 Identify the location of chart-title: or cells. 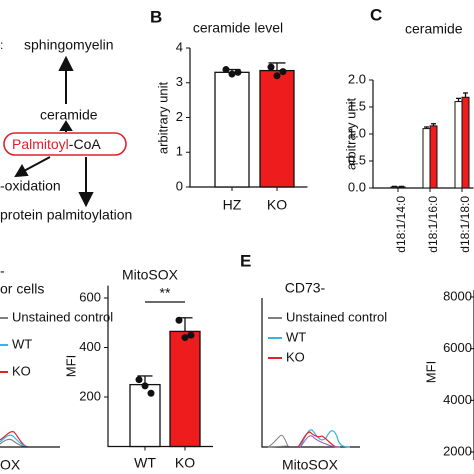
(22, 289).